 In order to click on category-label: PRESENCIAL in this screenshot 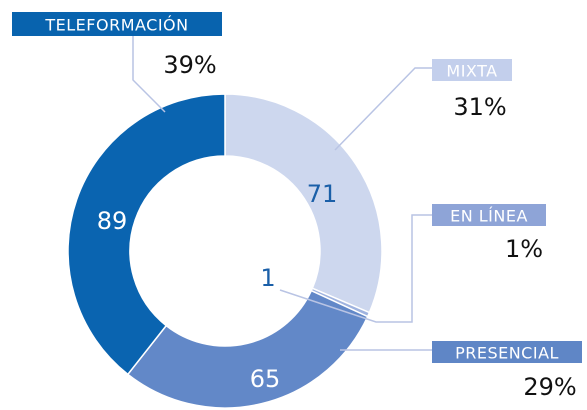, I will do `click(507, 353)`.